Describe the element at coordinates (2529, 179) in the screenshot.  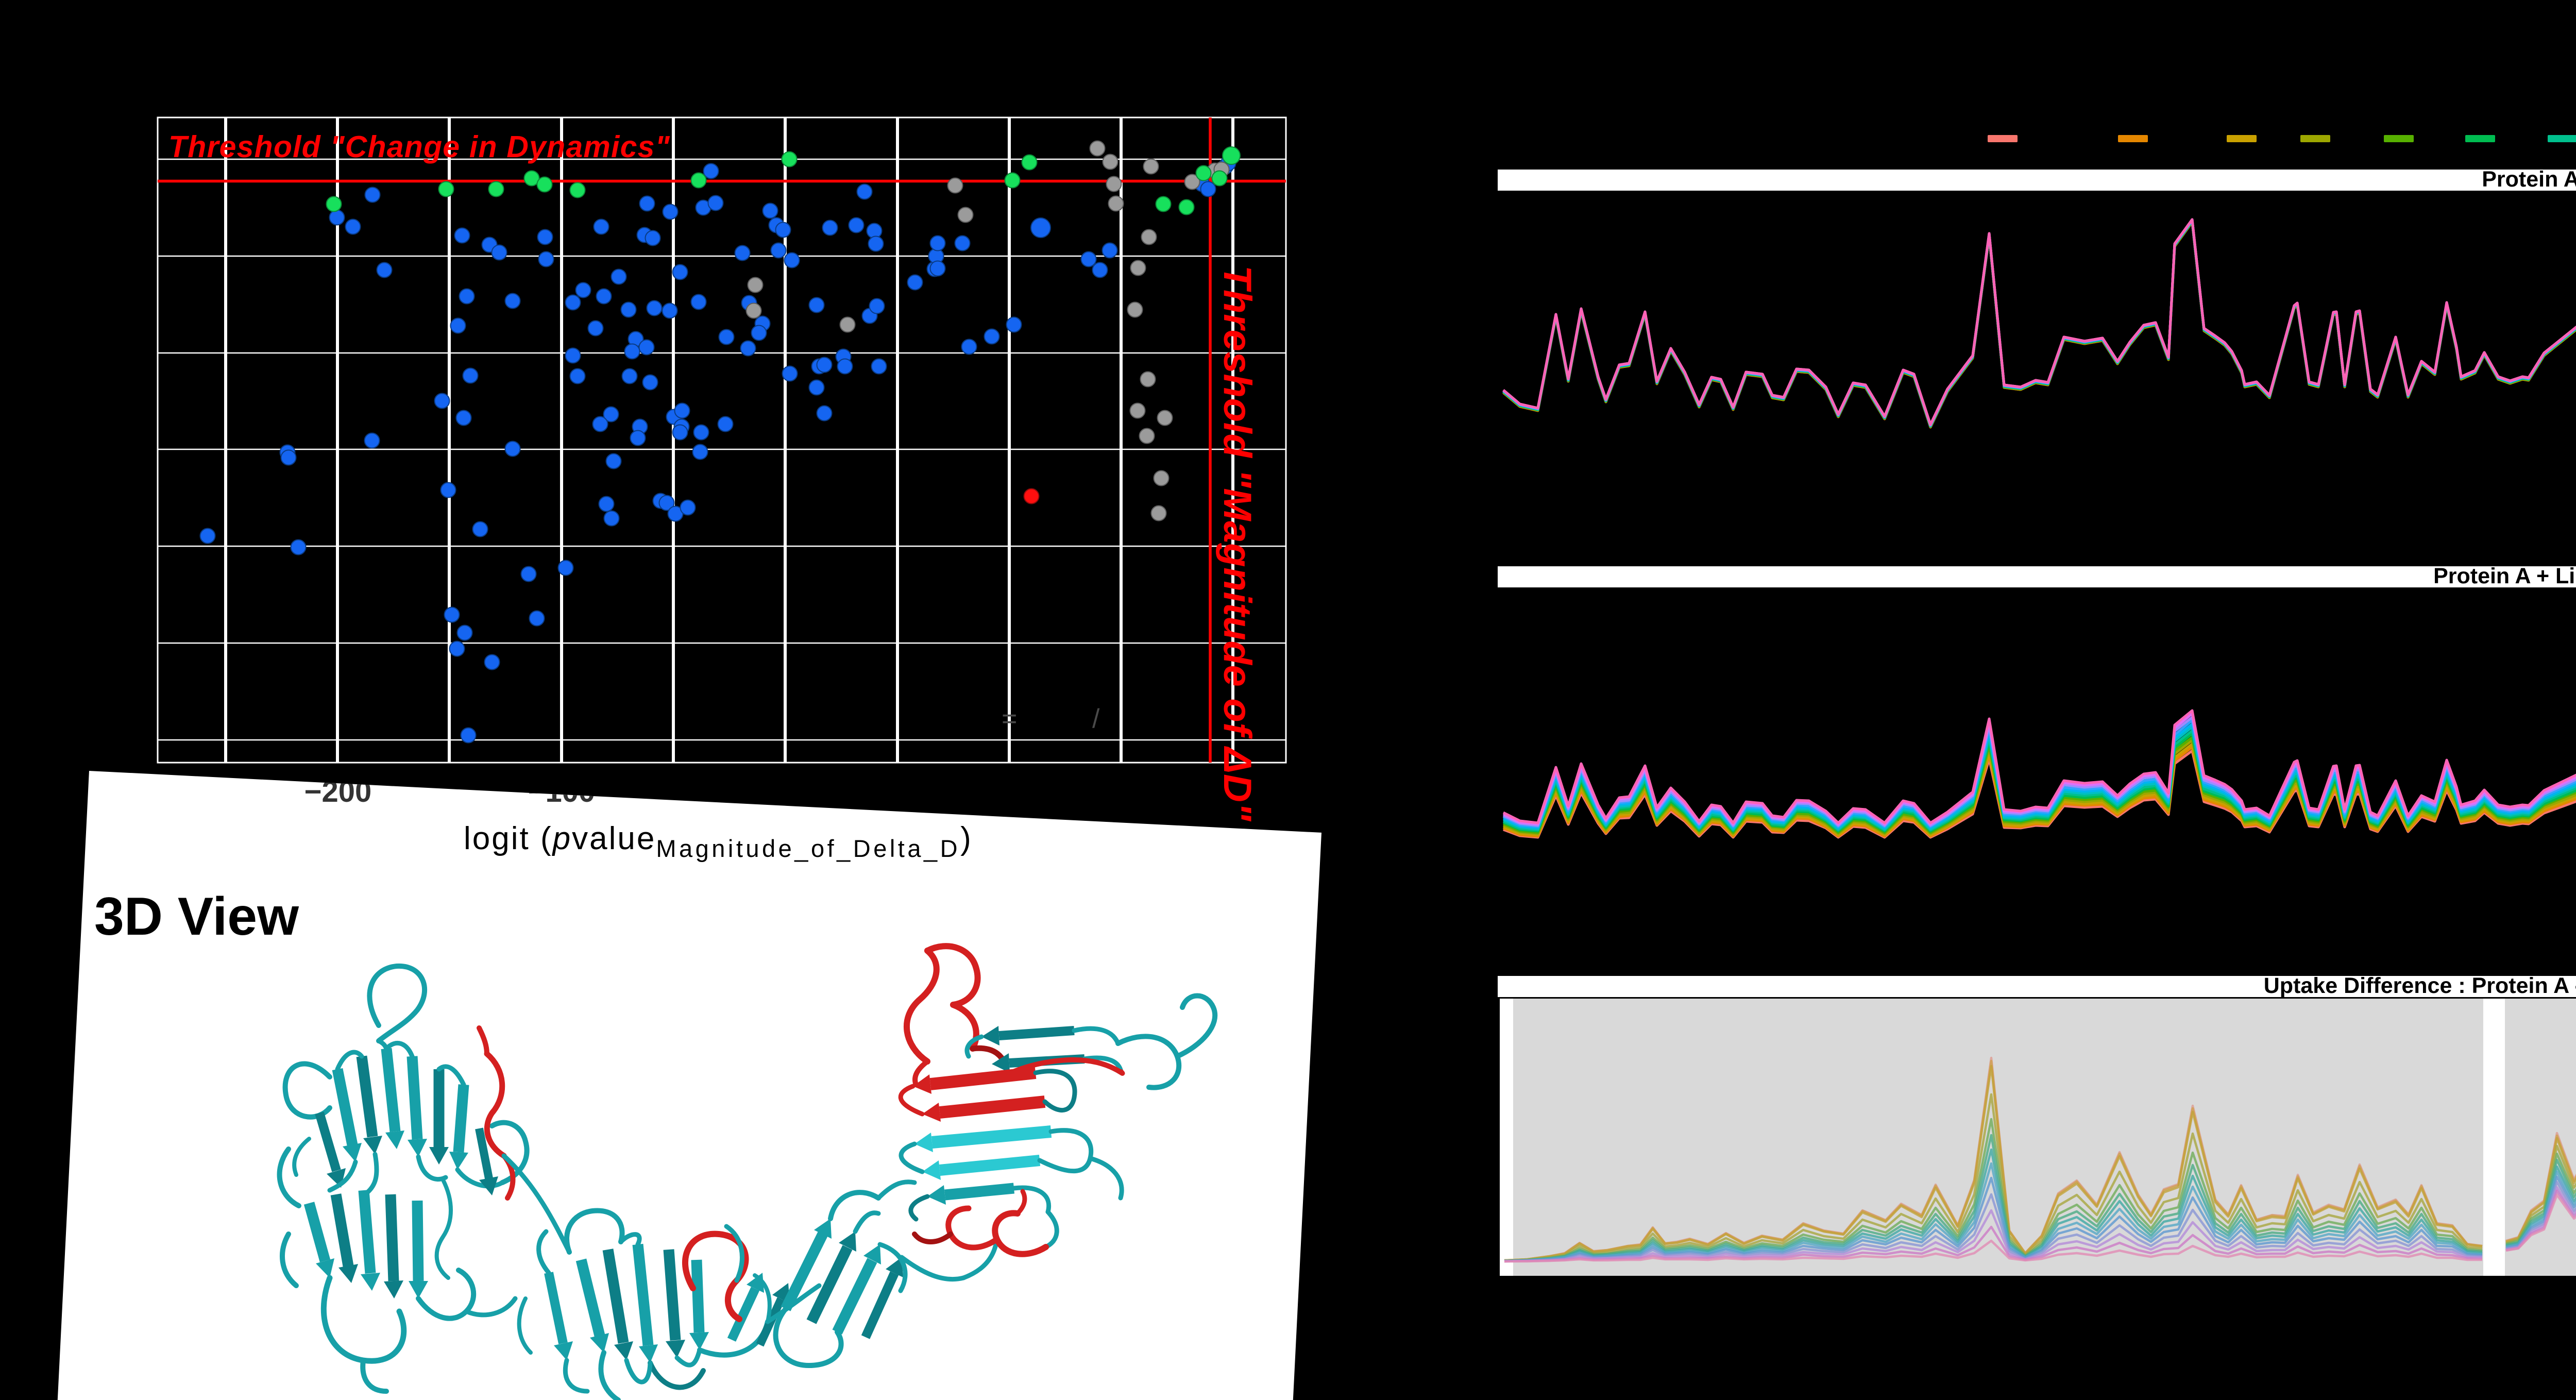
I see `svg-text: Protein A` at that location.